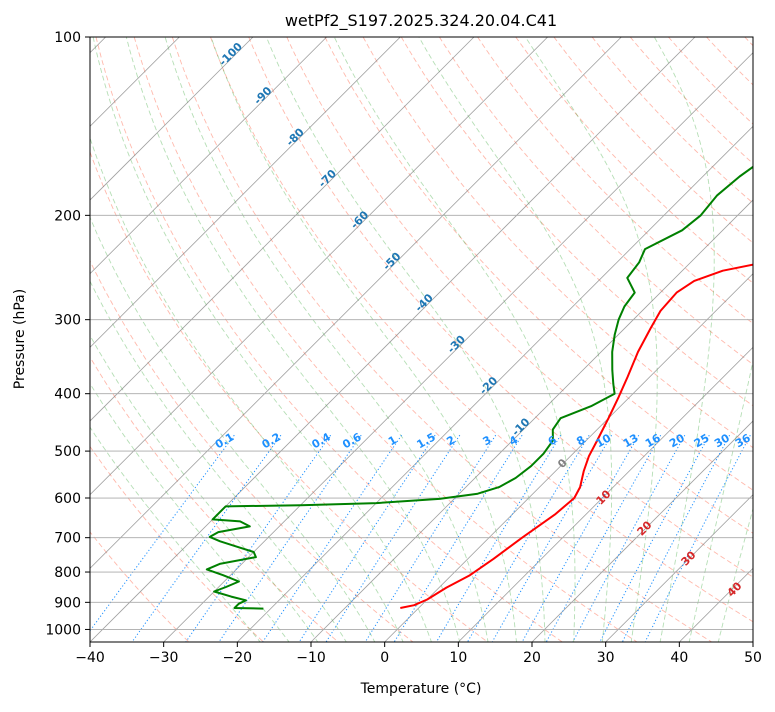  I want to click on x-tick-label: 20, so click(532, 658).